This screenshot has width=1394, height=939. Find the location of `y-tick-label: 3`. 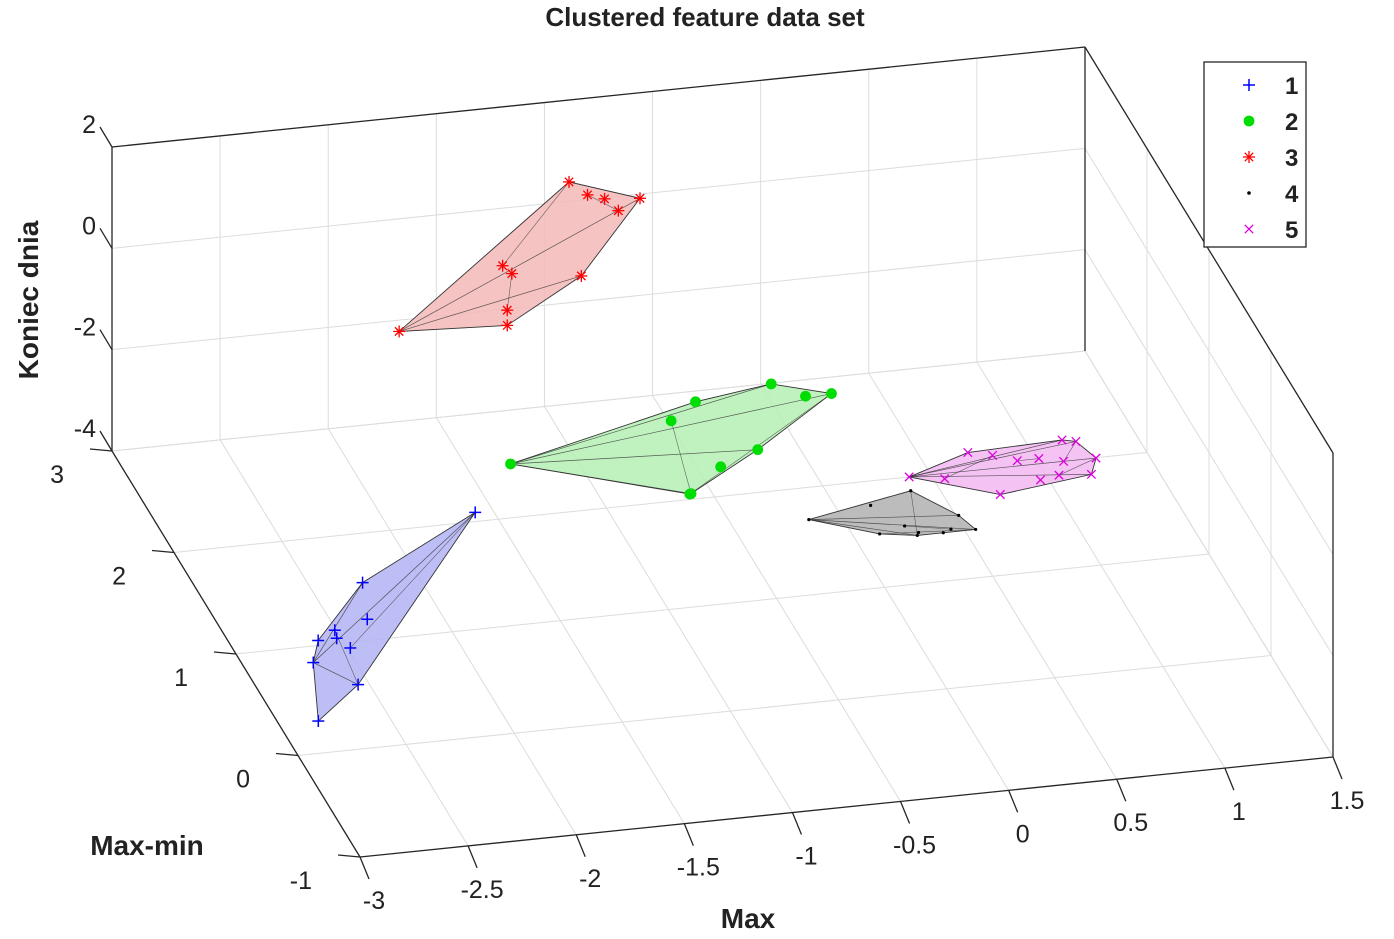

y-tick-label: 3 is located at coordinates (57, 475).